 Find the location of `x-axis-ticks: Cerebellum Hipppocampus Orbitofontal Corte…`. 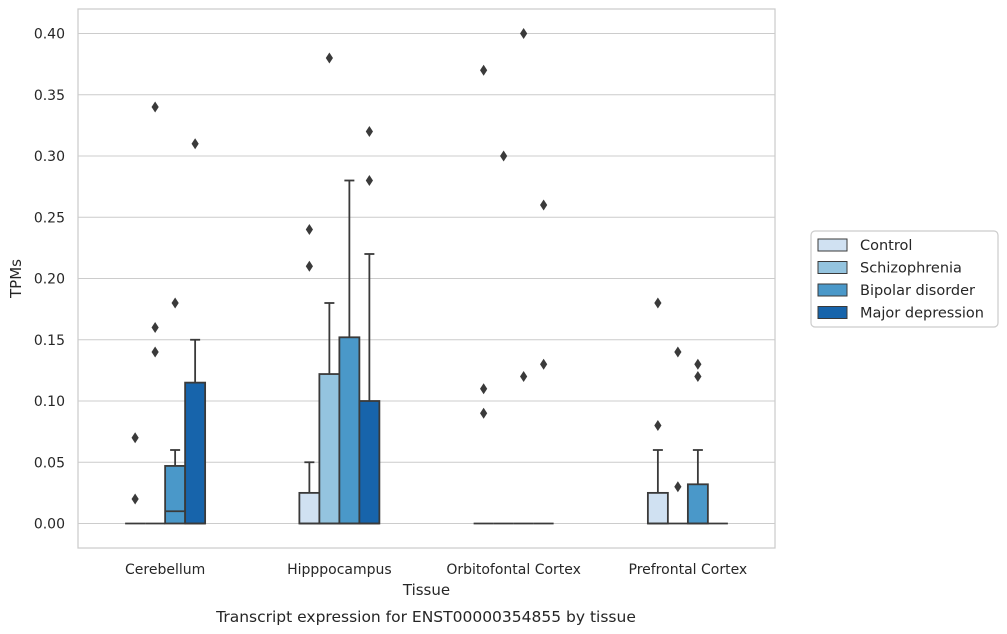

x-axis-ticks: Cerebellum Hipppocampus Orbitofontal Corte… is located at coordinates (436, 570).